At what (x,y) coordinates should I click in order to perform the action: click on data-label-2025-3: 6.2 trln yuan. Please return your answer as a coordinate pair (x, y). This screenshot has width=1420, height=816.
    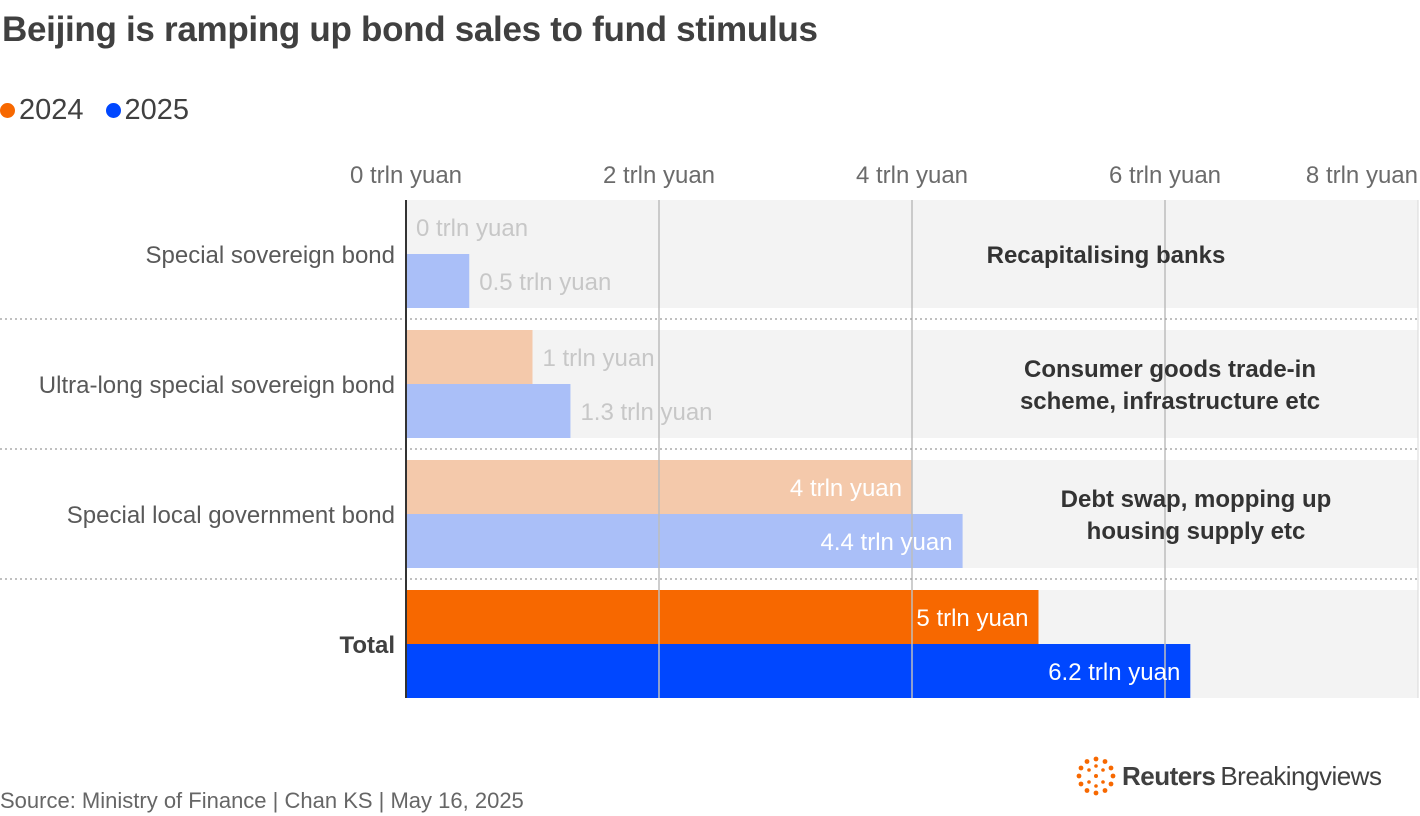
    Looking at the image, I should click on (1114, 672).